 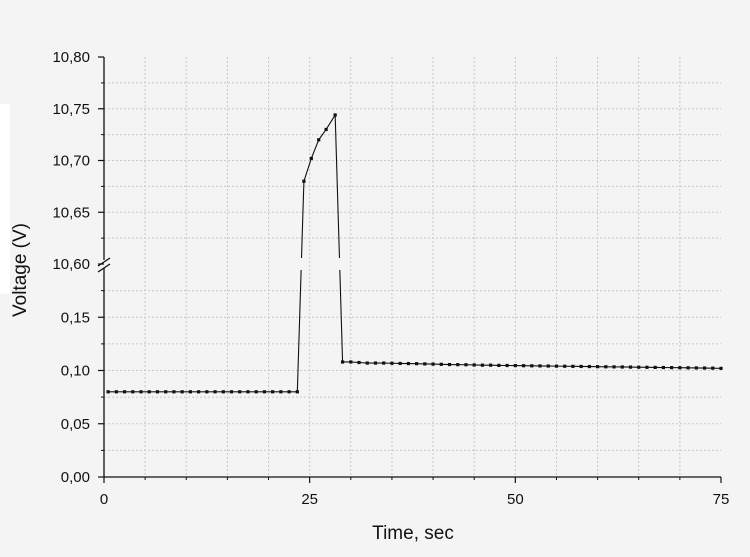 I want to click on y-tick-label: 10,65, so click(x=71, y=212).